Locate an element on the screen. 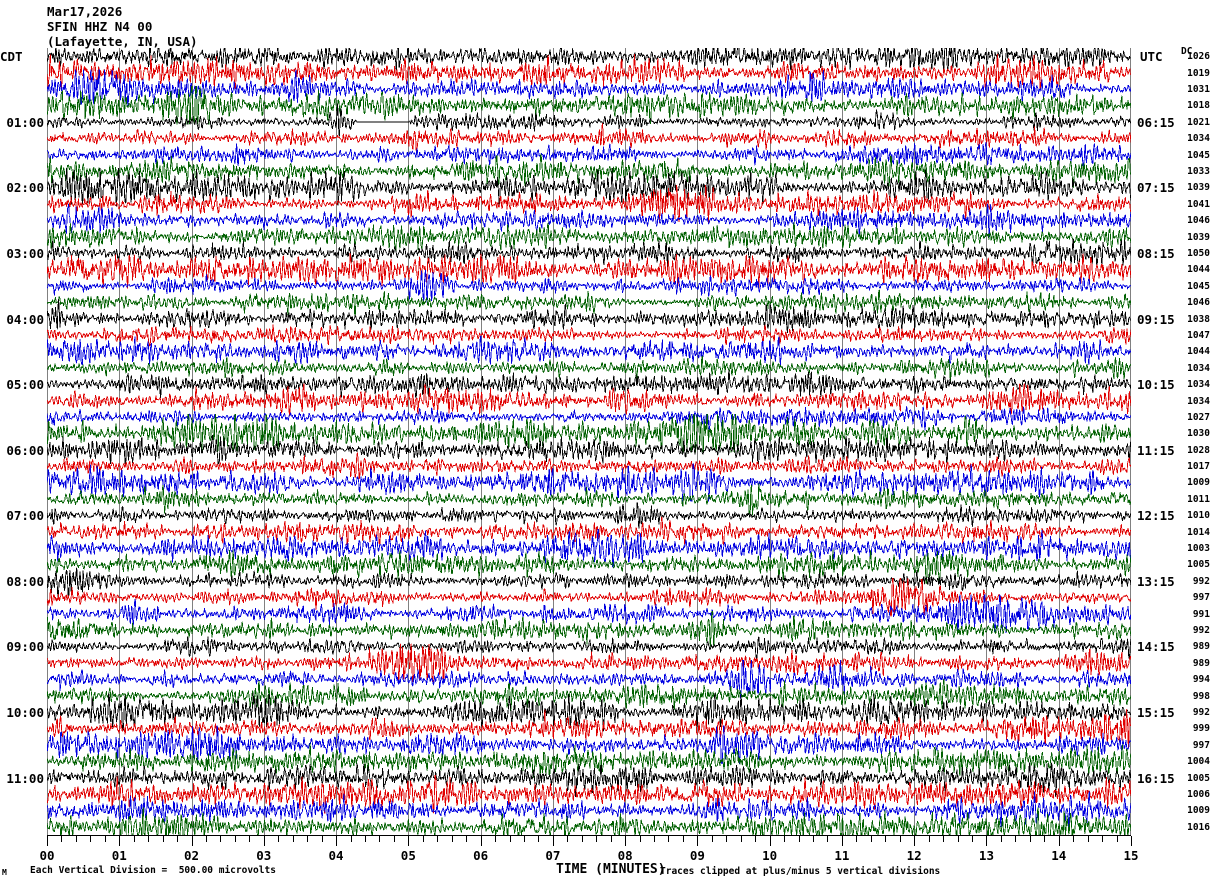 This screenshot has height=886, width=1210. dc-value-16: 1038 is located at coordinates (1198, 319).